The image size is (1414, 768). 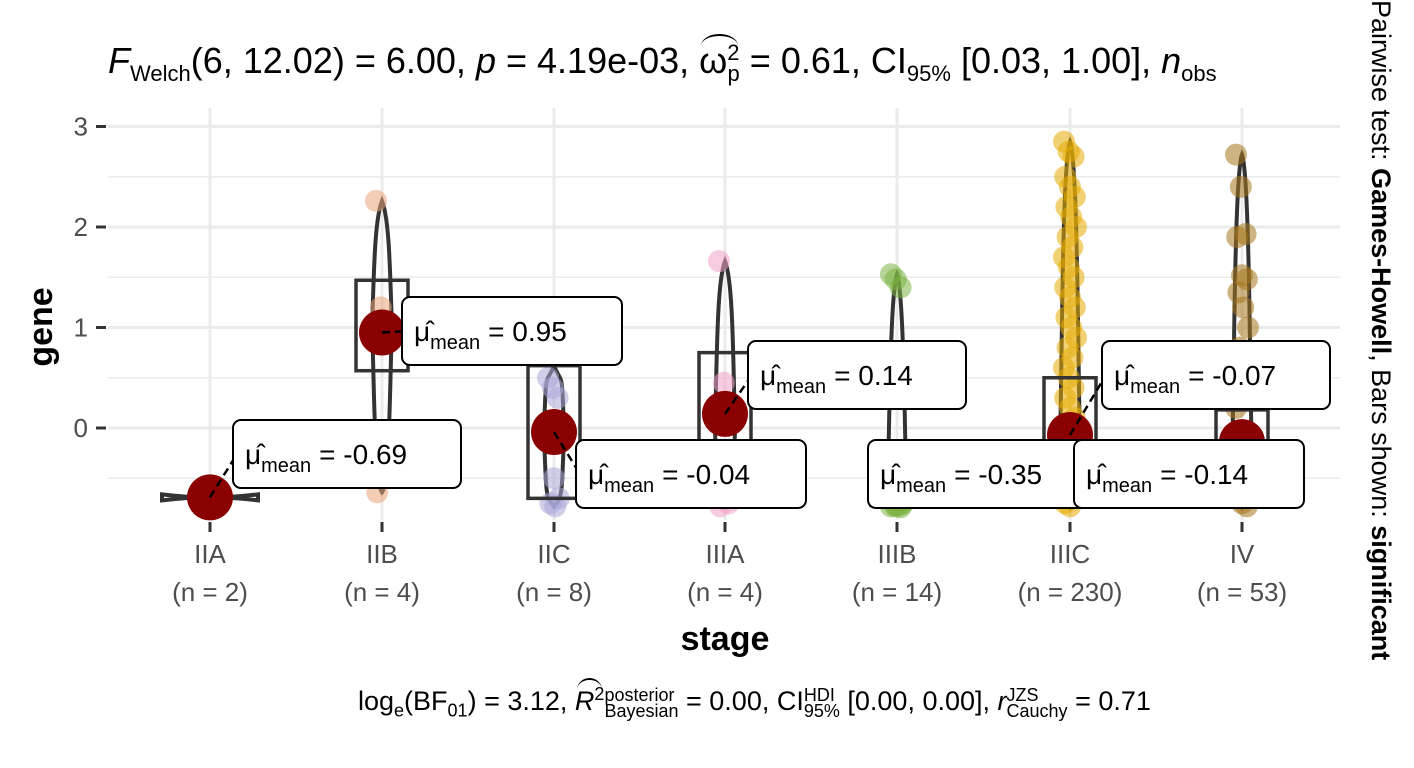 I want to click on y-tick-label: 1, so click(x=81, y=328).